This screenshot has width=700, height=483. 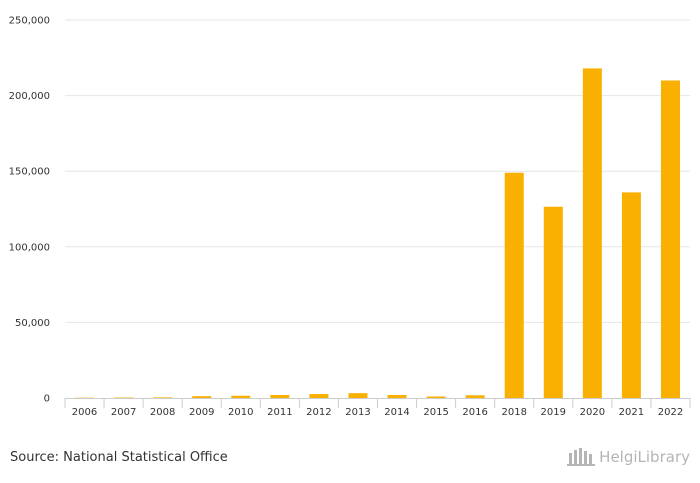 I want to click on y-tick-label: 100,000, so click(x=29, y=247).